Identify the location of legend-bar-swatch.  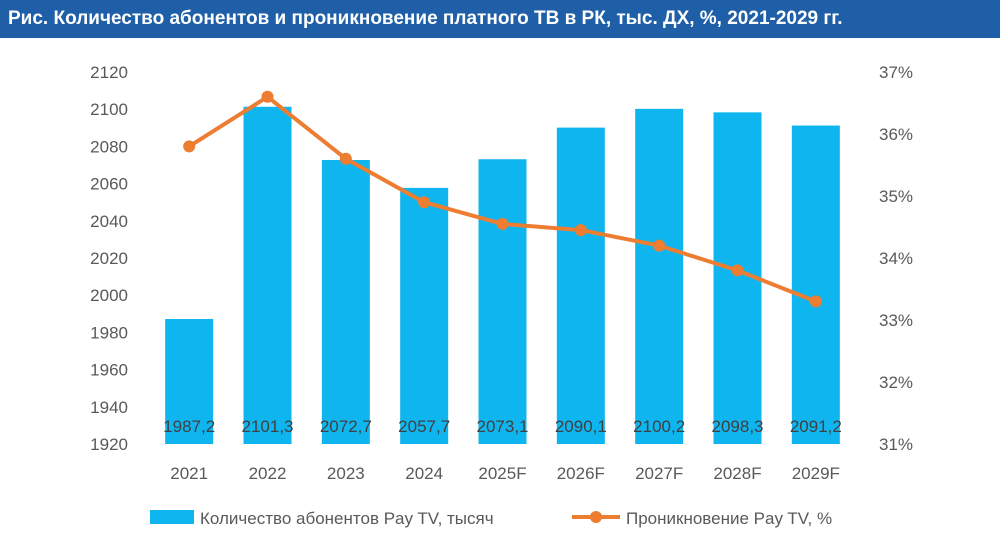
(172, 517).